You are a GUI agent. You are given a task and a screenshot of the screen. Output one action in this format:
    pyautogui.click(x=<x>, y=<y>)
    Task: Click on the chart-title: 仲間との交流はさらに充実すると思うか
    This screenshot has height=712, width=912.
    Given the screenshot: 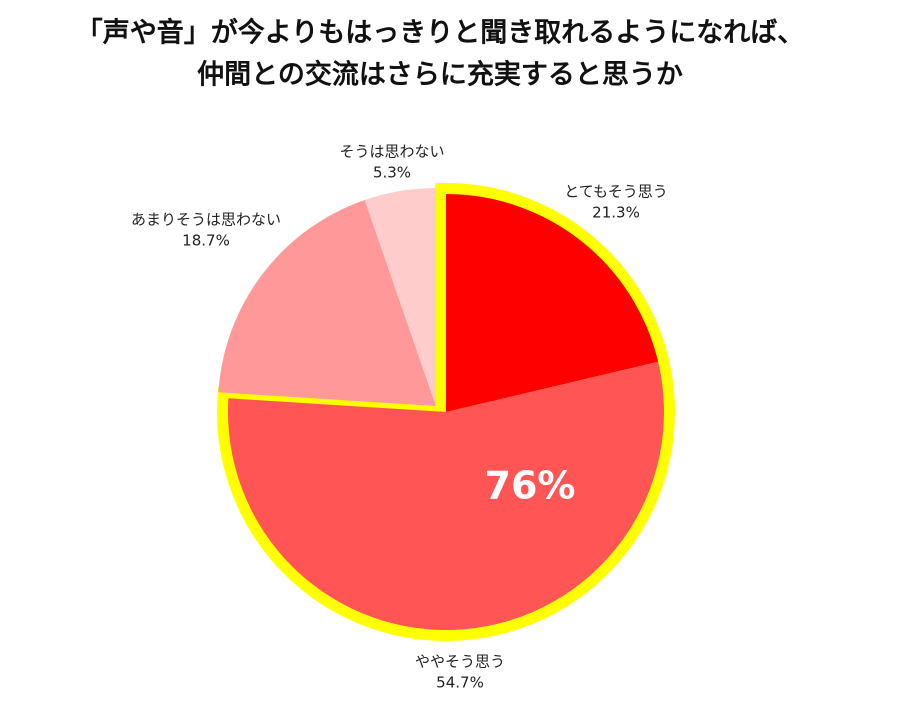 What is the action you would take?
    pyautogui.click(x=440, y=75)
    